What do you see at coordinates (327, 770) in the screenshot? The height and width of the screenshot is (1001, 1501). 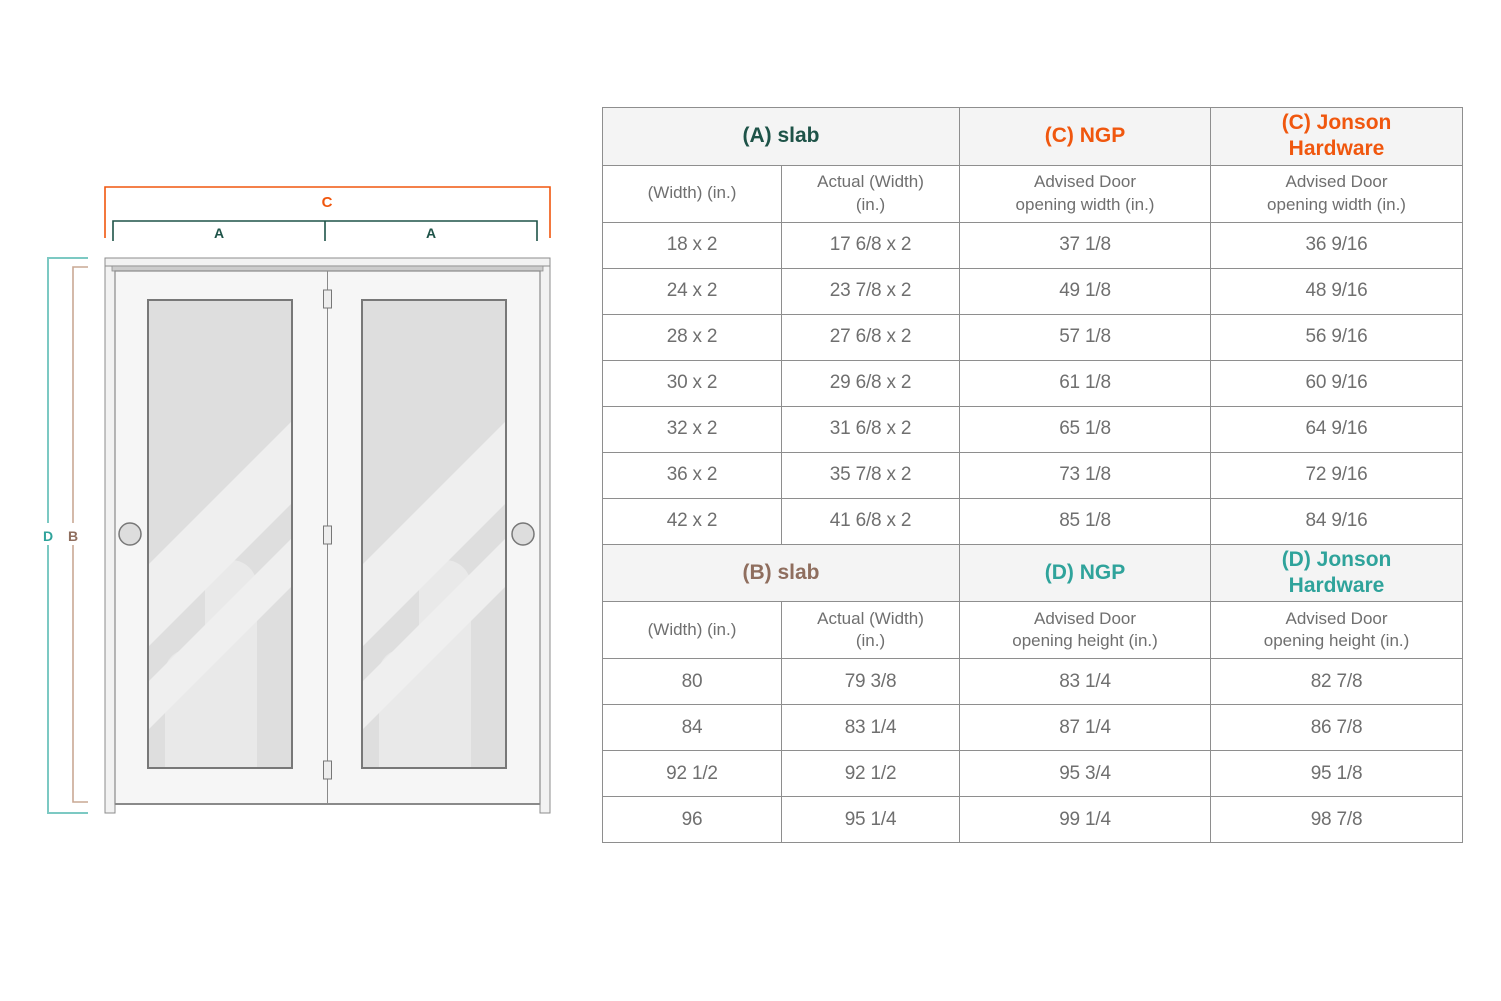 I see `hinge-bottom-icon` at bounding box center [327, 770].